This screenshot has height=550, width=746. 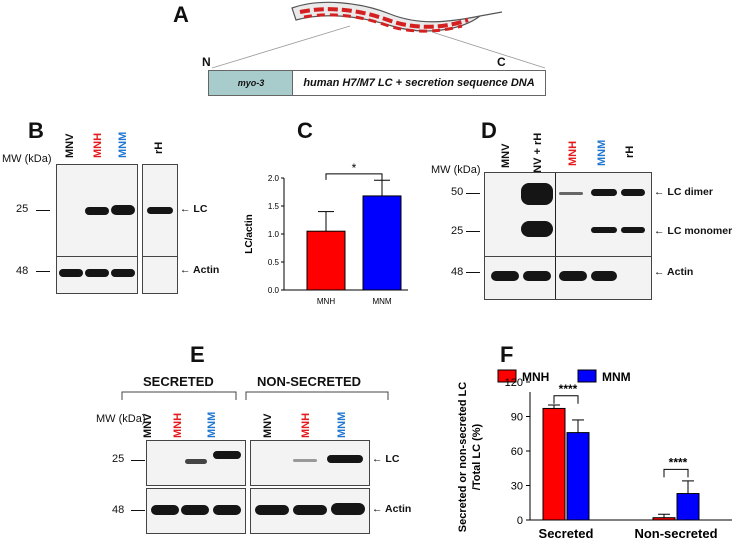 I want to click on panel-e-mw-header: MW (kDa), so click(x=121, y=419).